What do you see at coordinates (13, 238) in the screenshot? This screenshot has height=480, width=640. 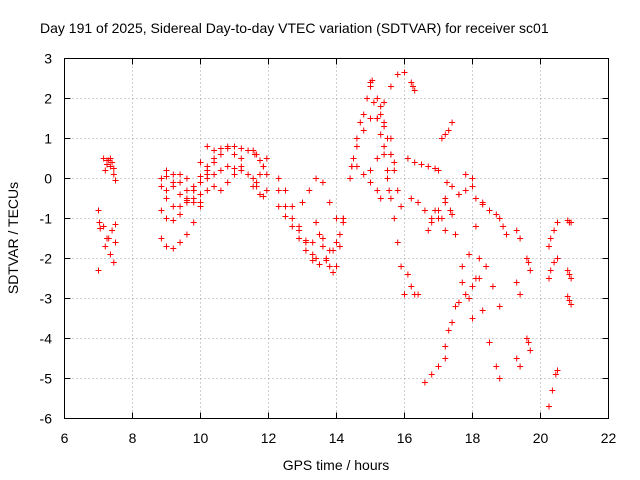 I see `y-axis-label: SDTVAR / TECUs` at bounding box center [13, 238].